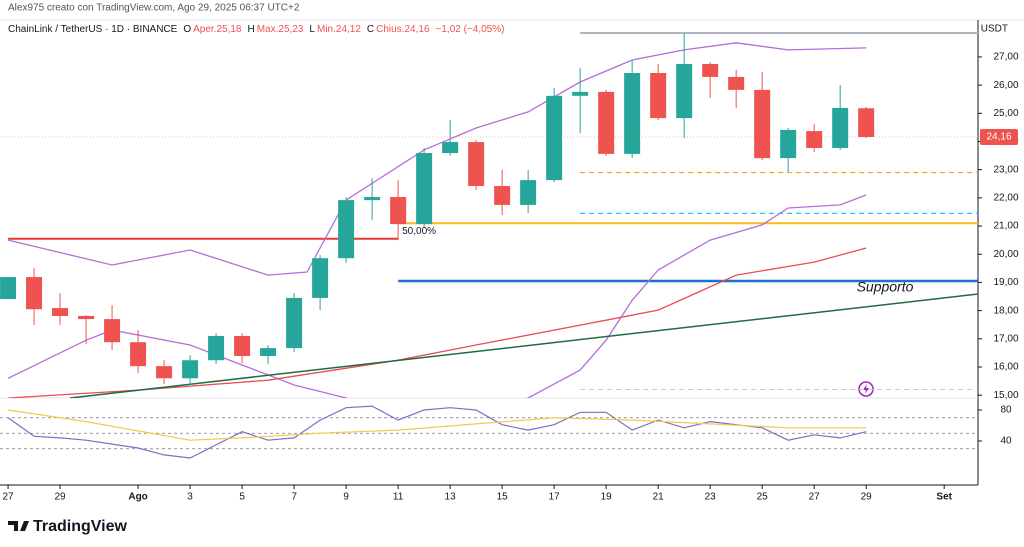 This screenshot has width=1024, height=547. I want to click on y-tick-label: 27,00, so click(1005, 57).